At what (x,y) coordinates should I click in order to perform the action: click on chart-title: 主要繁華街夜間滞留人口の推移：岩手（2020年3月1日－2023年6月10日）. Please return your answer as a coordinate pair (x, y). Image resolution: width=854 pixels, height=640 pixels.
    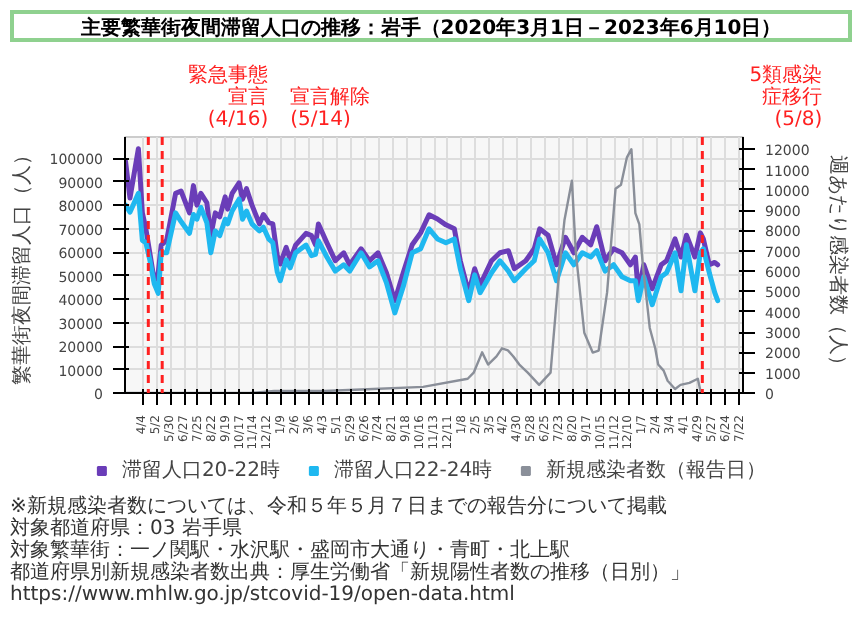
    Looking at the image, I should click on (431, 29).